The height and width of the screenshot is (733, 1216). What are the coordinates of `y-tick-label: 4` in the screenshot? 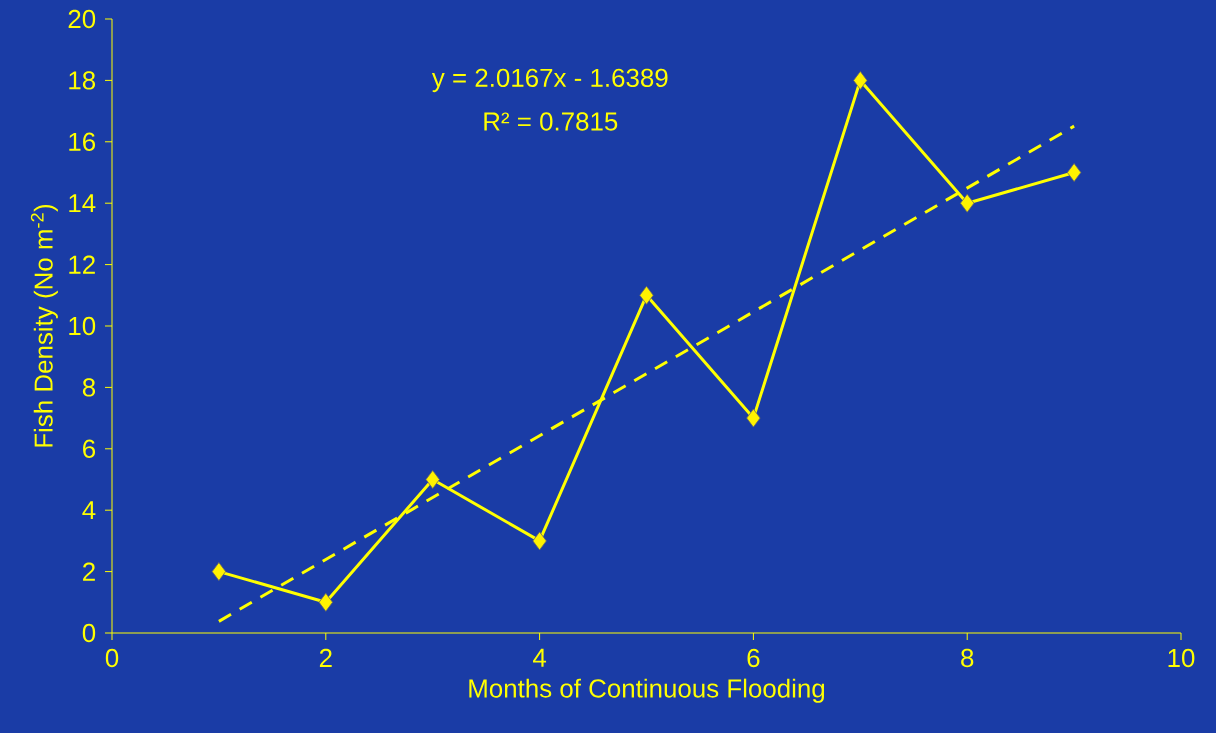 It's located at (89, 510).